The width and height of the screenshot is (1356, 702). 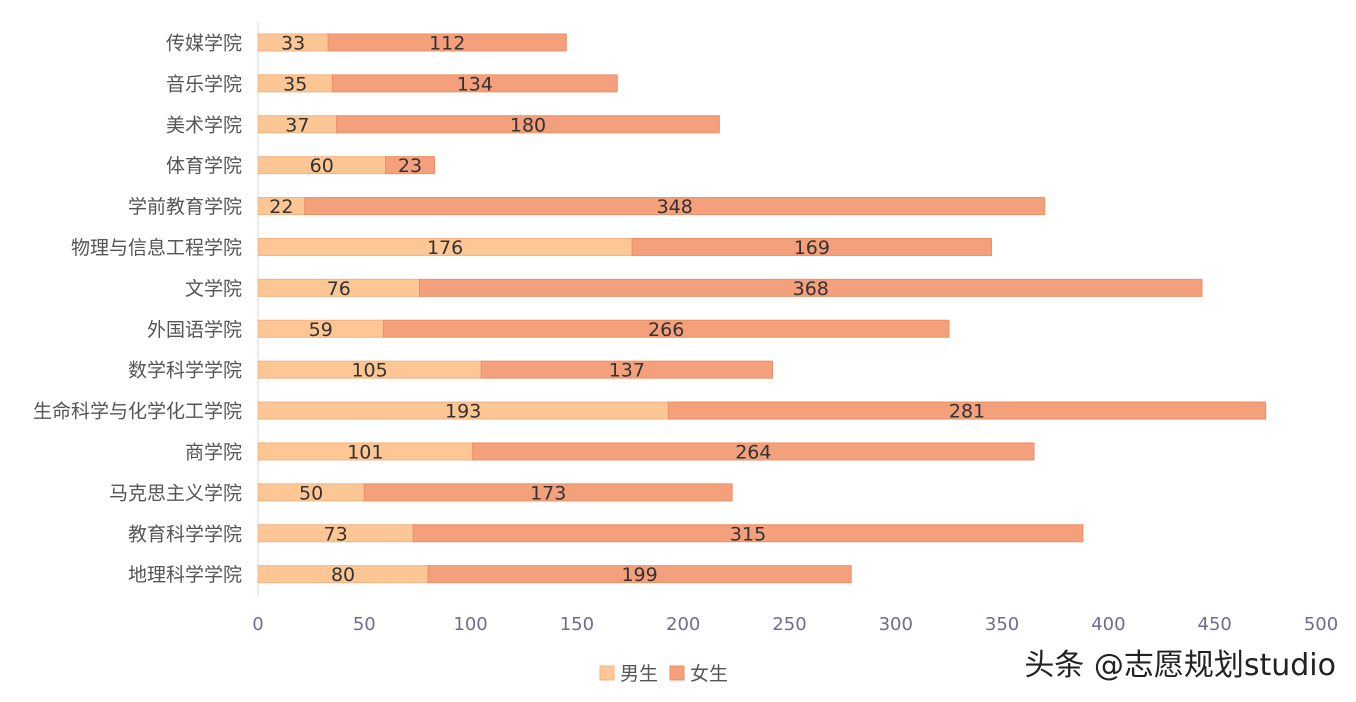 What do you see at coordinates (295, 84) in the screenshot?
I see `data-label: 35` at bounding box center [295, 84].